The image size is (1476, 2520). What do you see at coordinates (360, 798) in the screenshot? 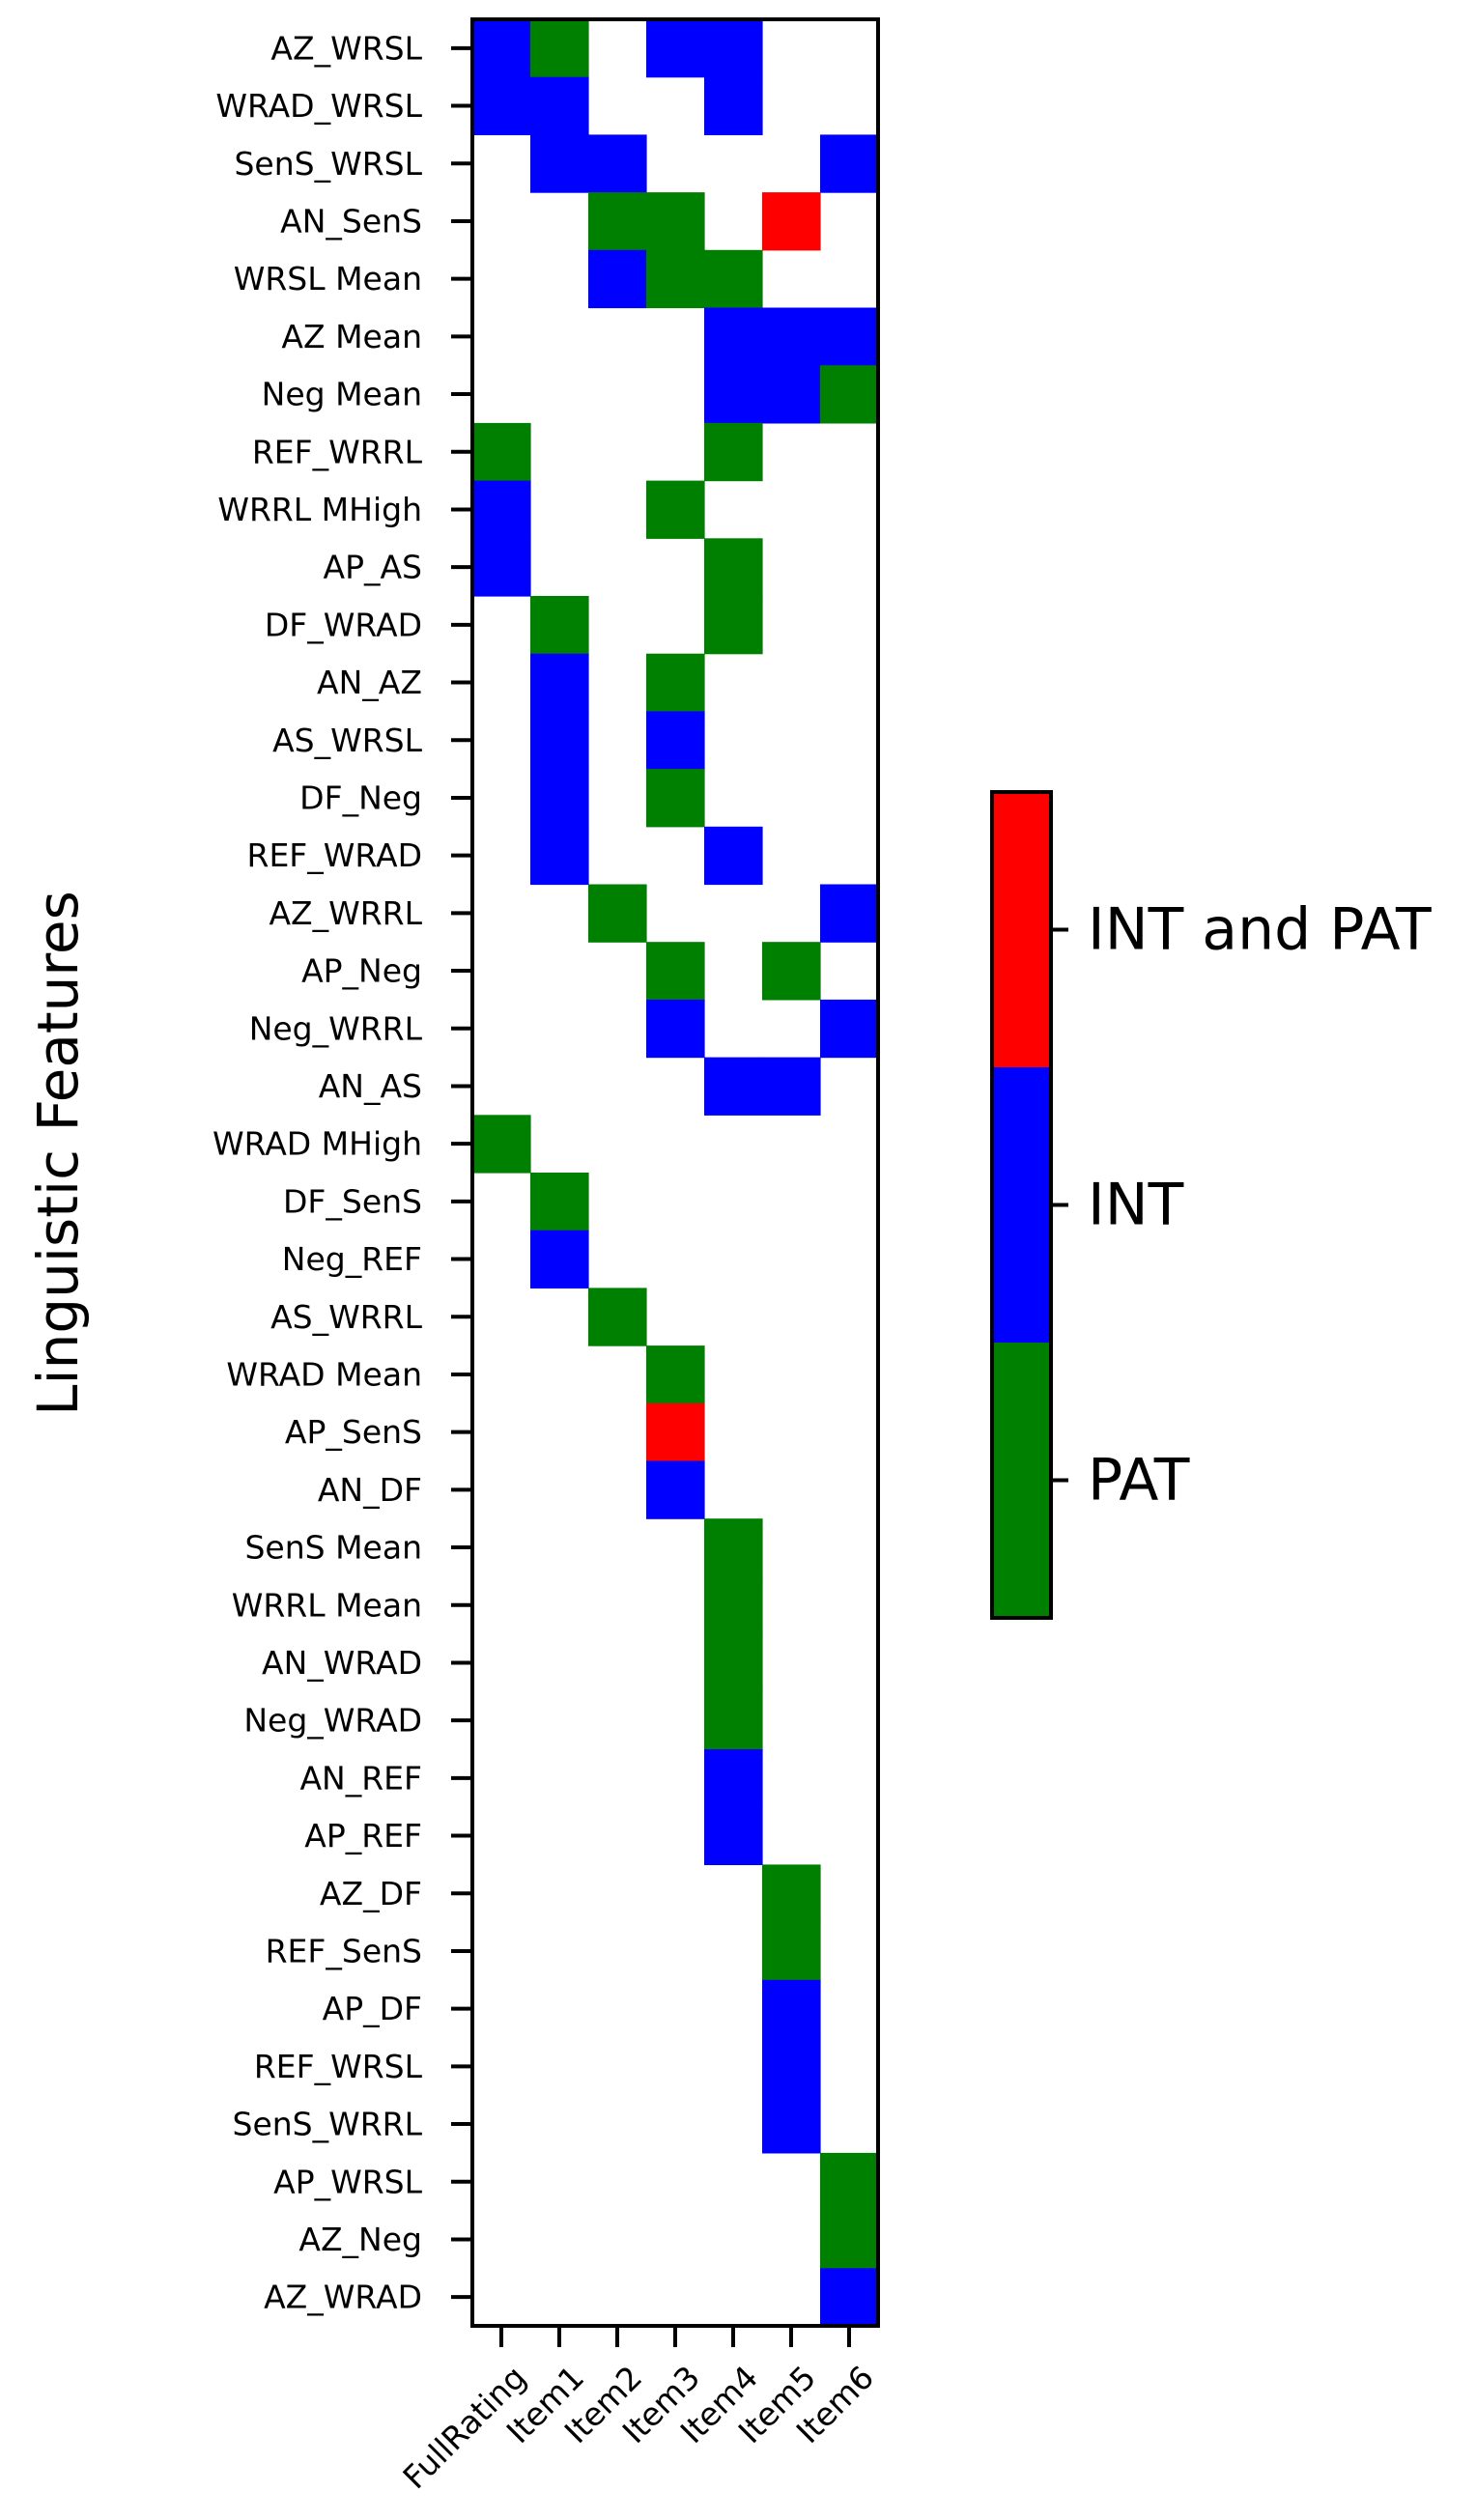
I see `row-tick-label: DF_Neg` at bounding box center [360, 798].